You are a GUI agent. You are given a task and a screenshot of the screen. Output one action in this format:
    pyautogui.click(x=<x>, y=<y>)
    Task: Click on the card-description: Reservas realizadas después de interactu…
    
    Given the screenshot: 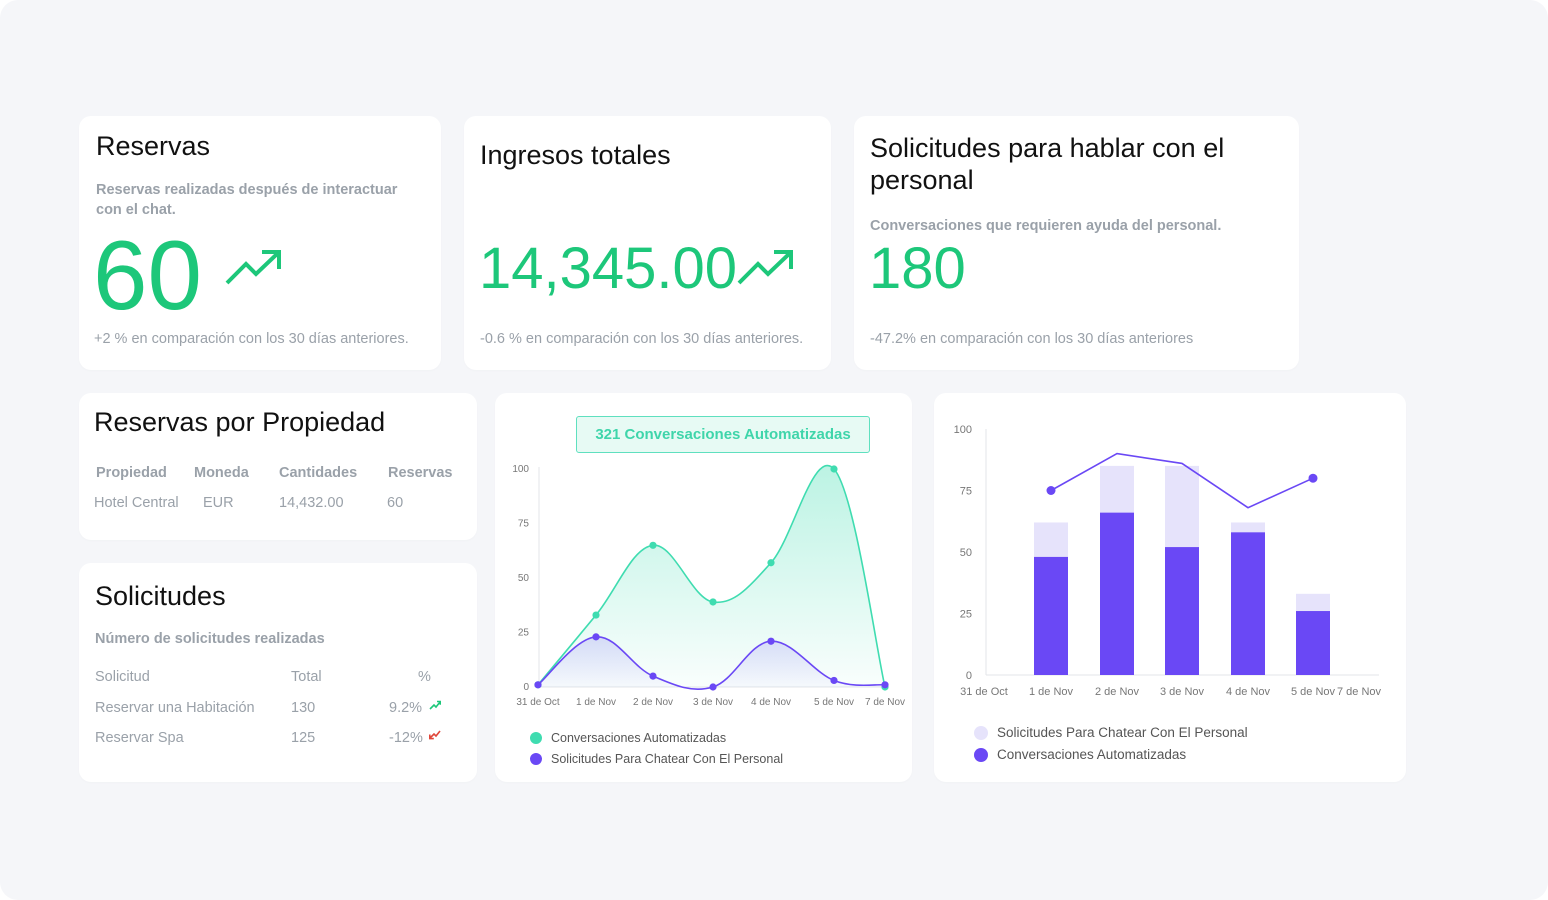 What is the action you would take?
    pyautogui.click(x=247, y=200)
    